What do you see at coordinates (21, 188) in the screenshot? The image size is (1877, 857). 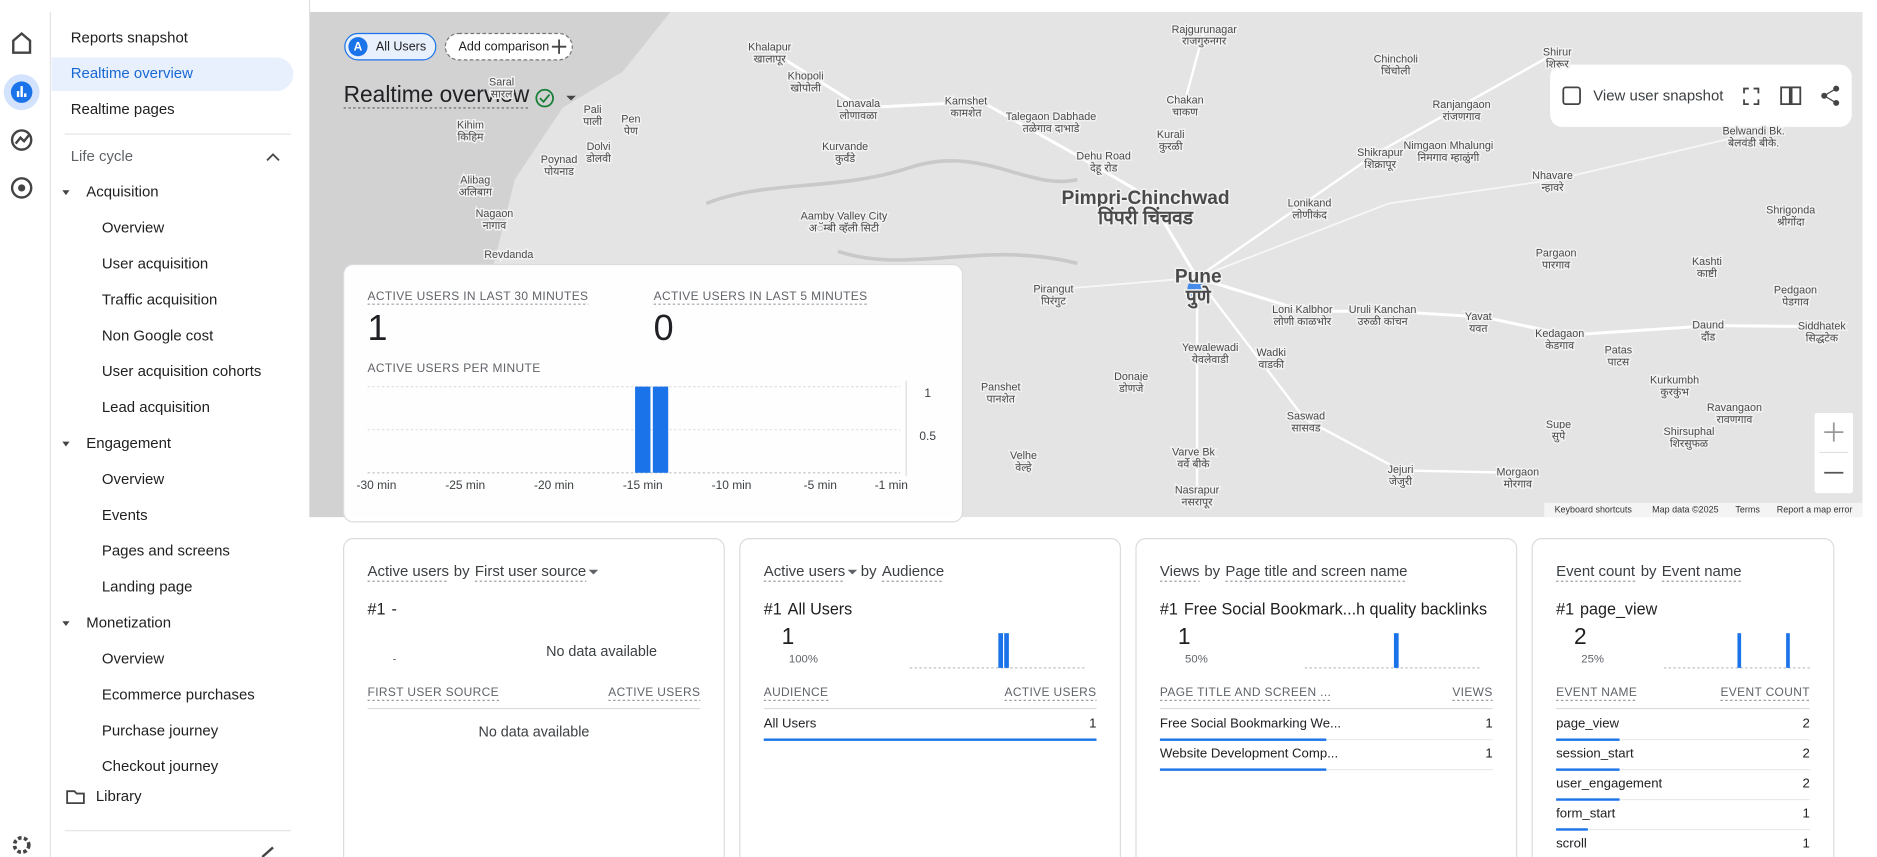 I see `advertising-icon` at bounding box center [21, 188].